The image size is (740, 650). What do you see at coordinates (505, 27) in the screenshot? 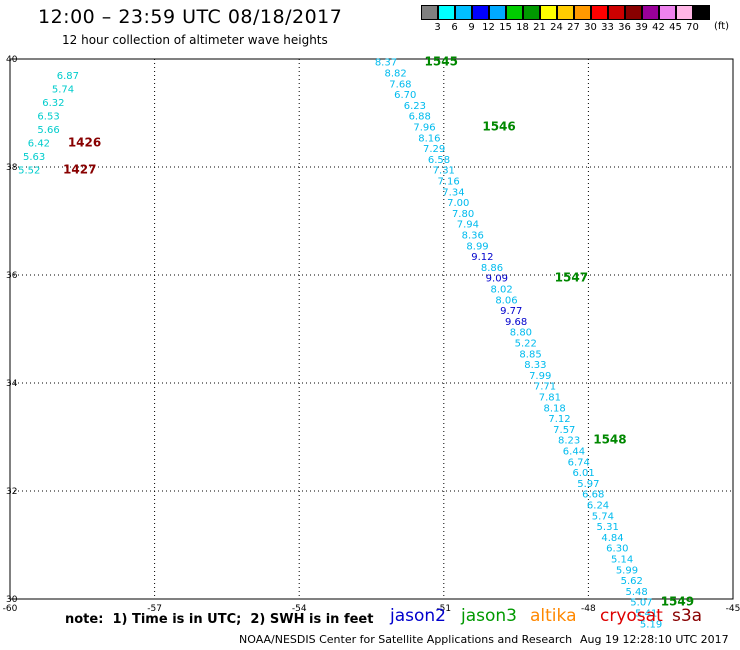
I see `legend-label: 15` at bounding box center [505, 27].